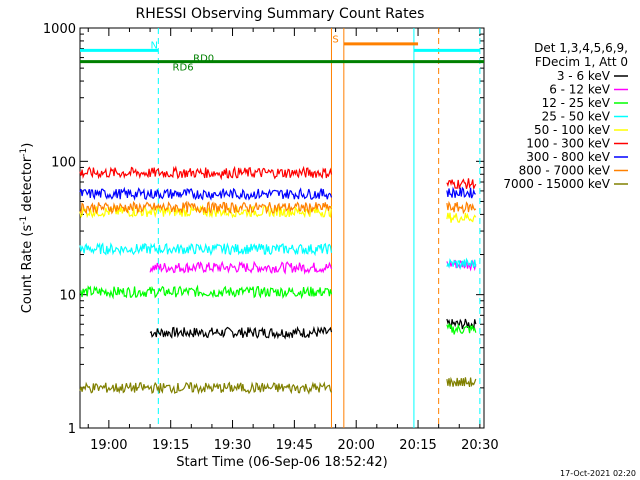 The image size is (640, 480). Describe the element at coordinates (153, 46) in the screenshot. I see `annotation-label: N` at that location.